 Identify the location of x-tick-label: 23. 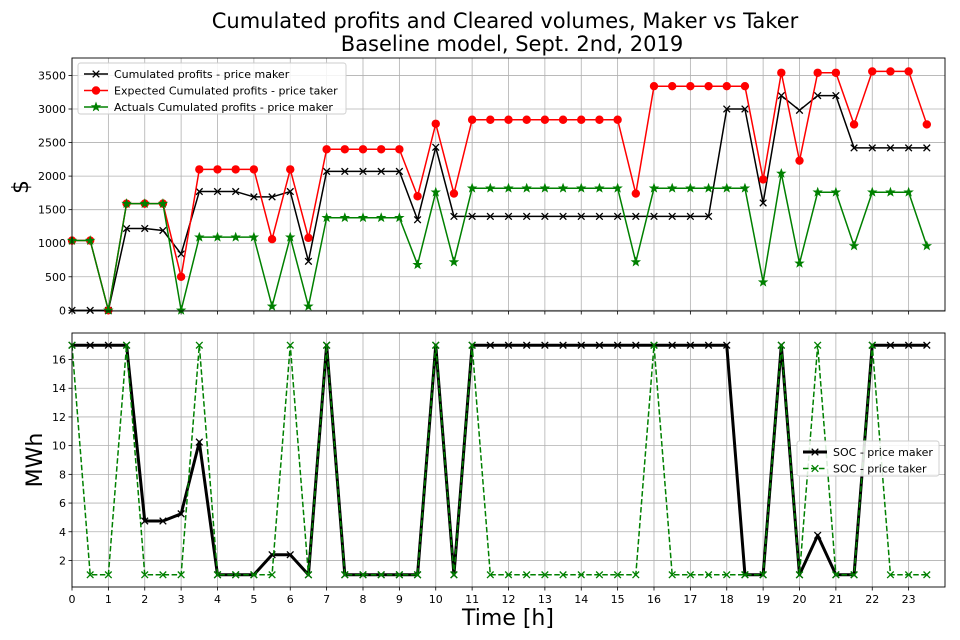
(909, 599).